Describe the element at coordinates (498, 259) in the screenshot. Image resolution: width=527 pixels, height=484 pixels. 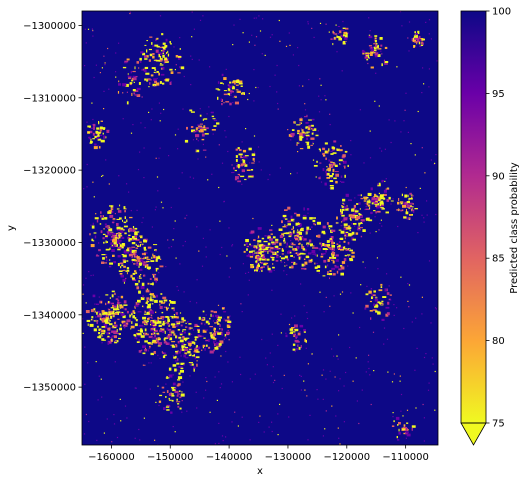
I see `colorbar-tick-label: 85` at that location.